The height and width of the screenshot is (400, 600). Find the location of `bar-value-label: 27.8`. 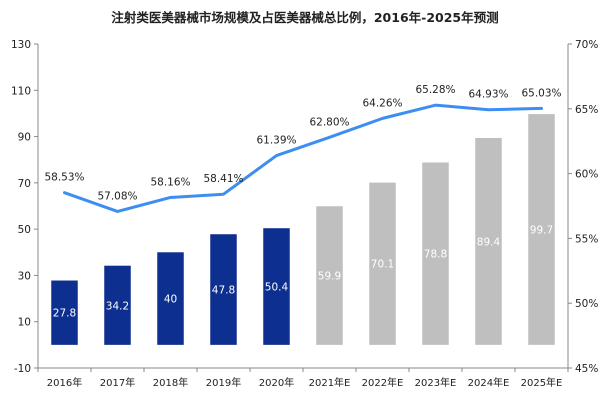

bar-value-label: 27.8 is located at coordinates (64, 314).